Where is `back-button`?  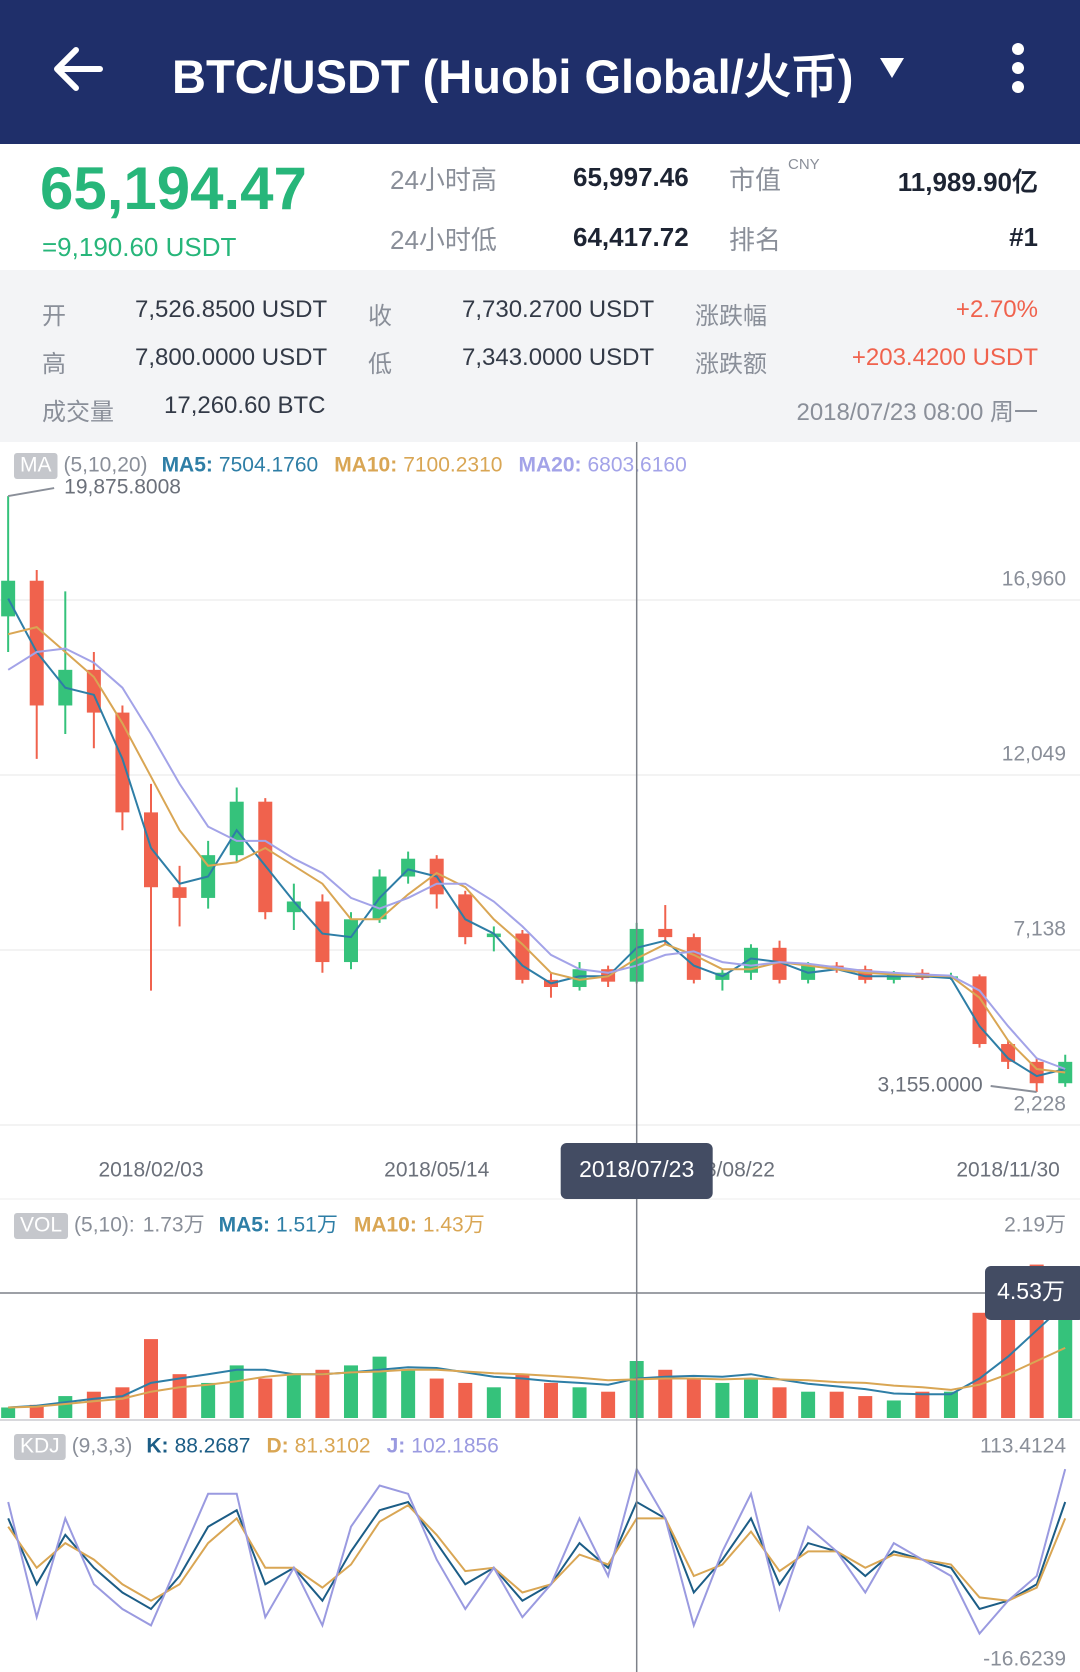 back-button is located at coordinates (78, 69).